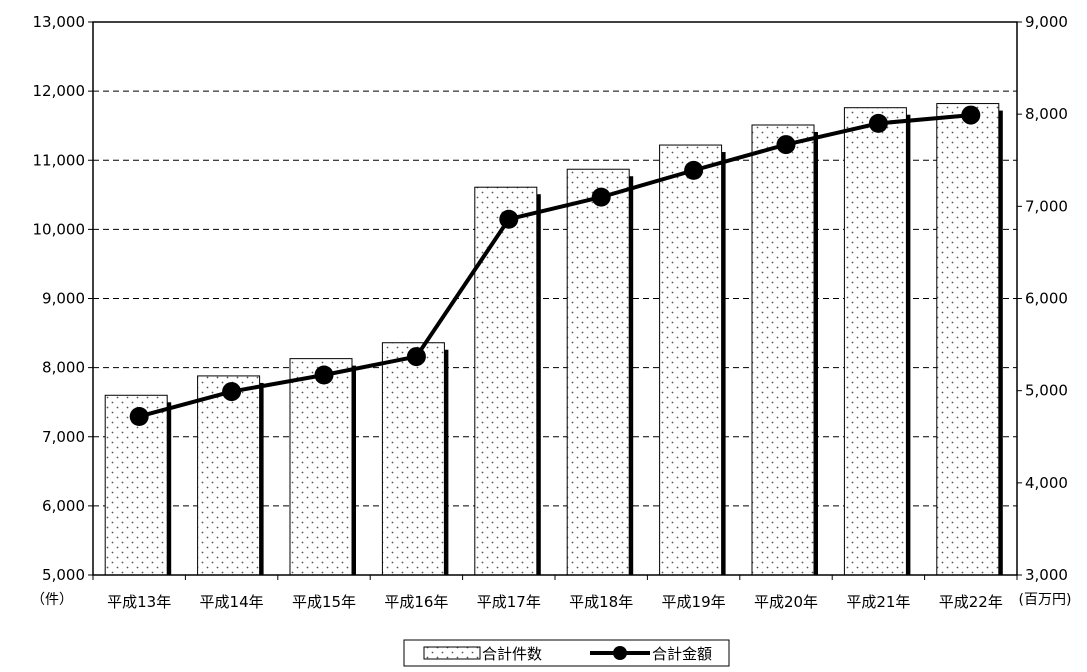 The image size is (1087, 672). I want to click on right-tick-label: 8,000, so click(1046, 114).